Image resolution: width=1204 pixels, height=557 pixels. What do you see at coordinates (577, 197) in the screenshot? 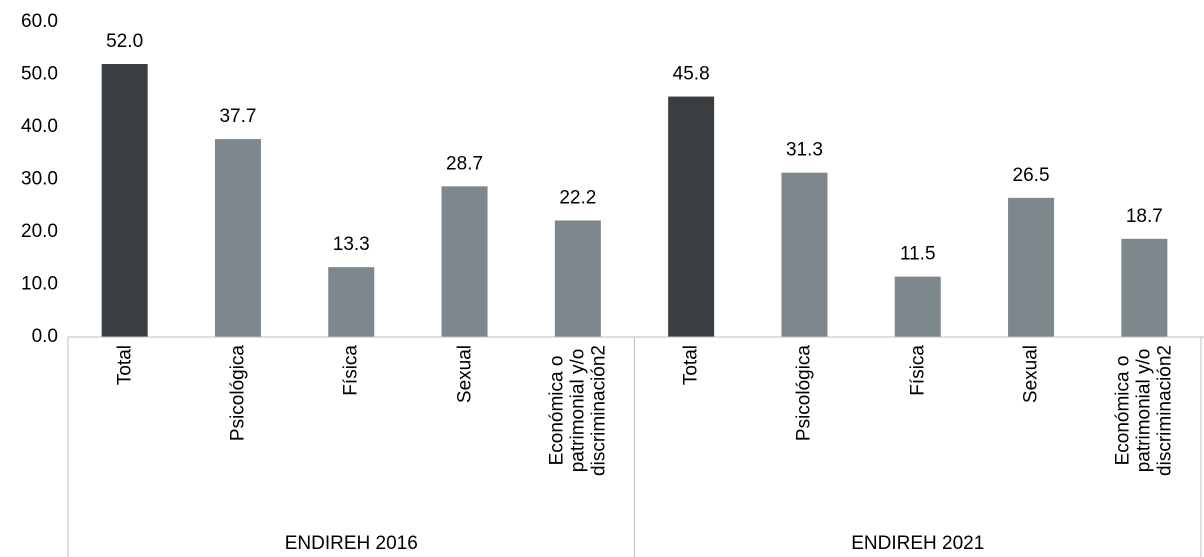
I see `value-label: 22.2` at bounding box center [577, 197].